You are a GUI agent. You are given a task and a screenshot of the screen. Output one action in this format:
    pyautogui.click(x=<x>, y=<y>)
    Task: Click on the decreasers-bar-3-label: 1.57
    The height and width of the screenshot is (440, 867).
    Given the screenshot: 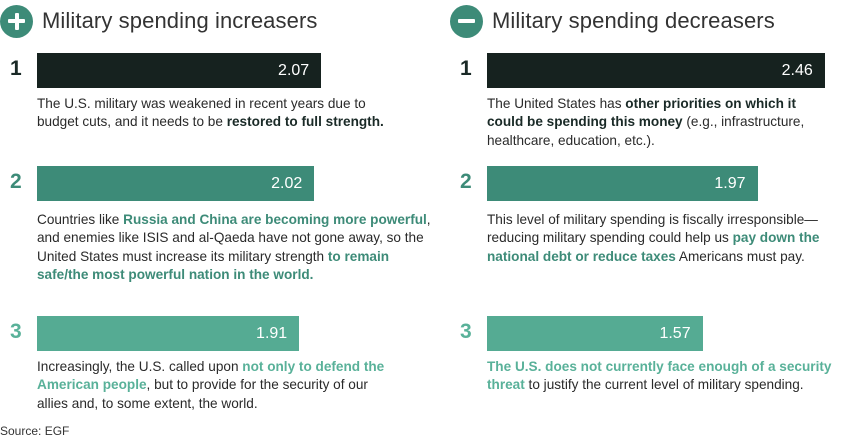 What is the action you would take?
    pyautogui.click(x=675, y=333)
    